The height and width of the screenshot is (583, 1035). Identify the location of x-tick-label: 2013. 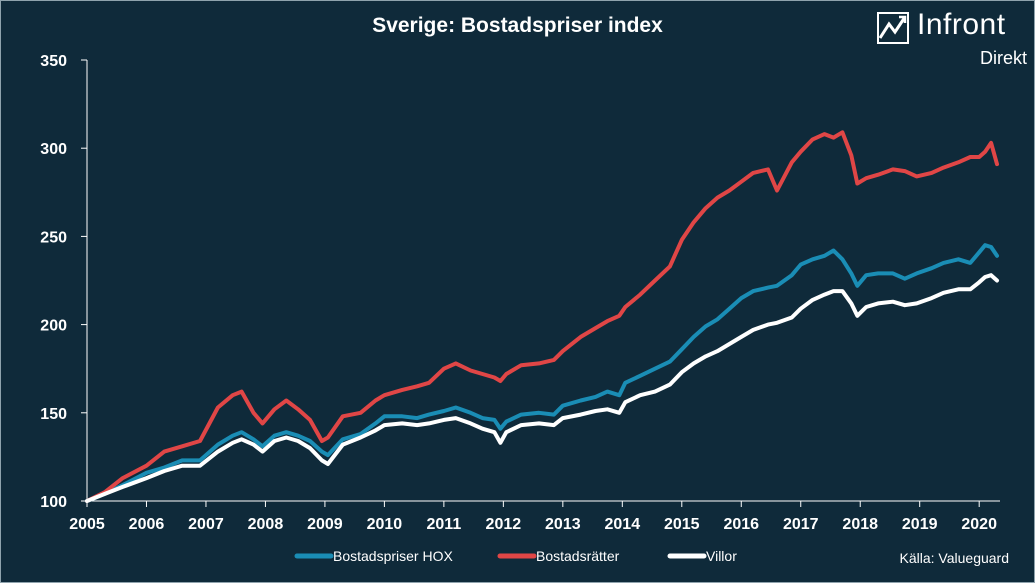
(563, 524).